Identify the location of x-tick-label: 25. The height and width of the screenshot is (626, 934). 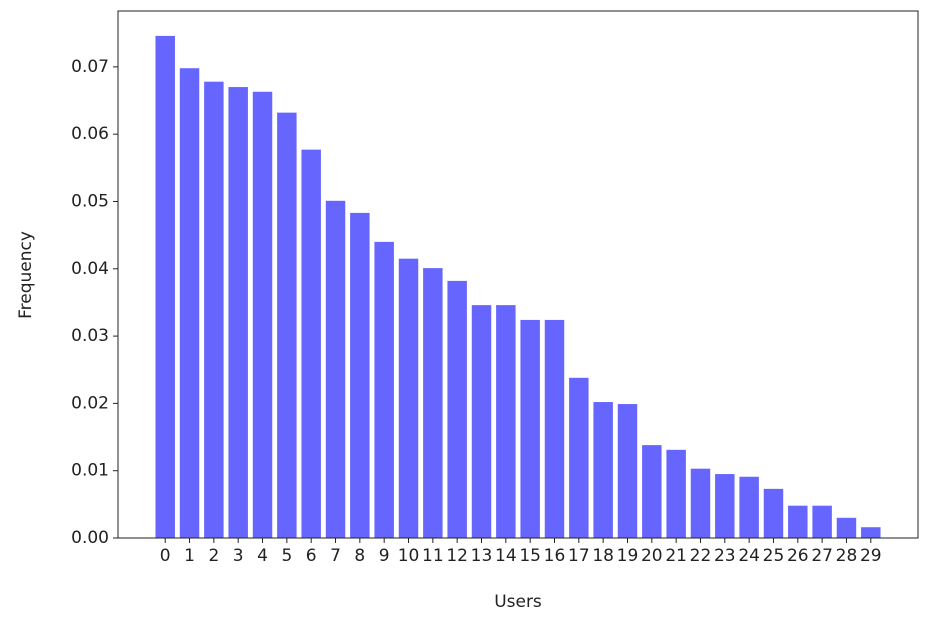
(774, 556).